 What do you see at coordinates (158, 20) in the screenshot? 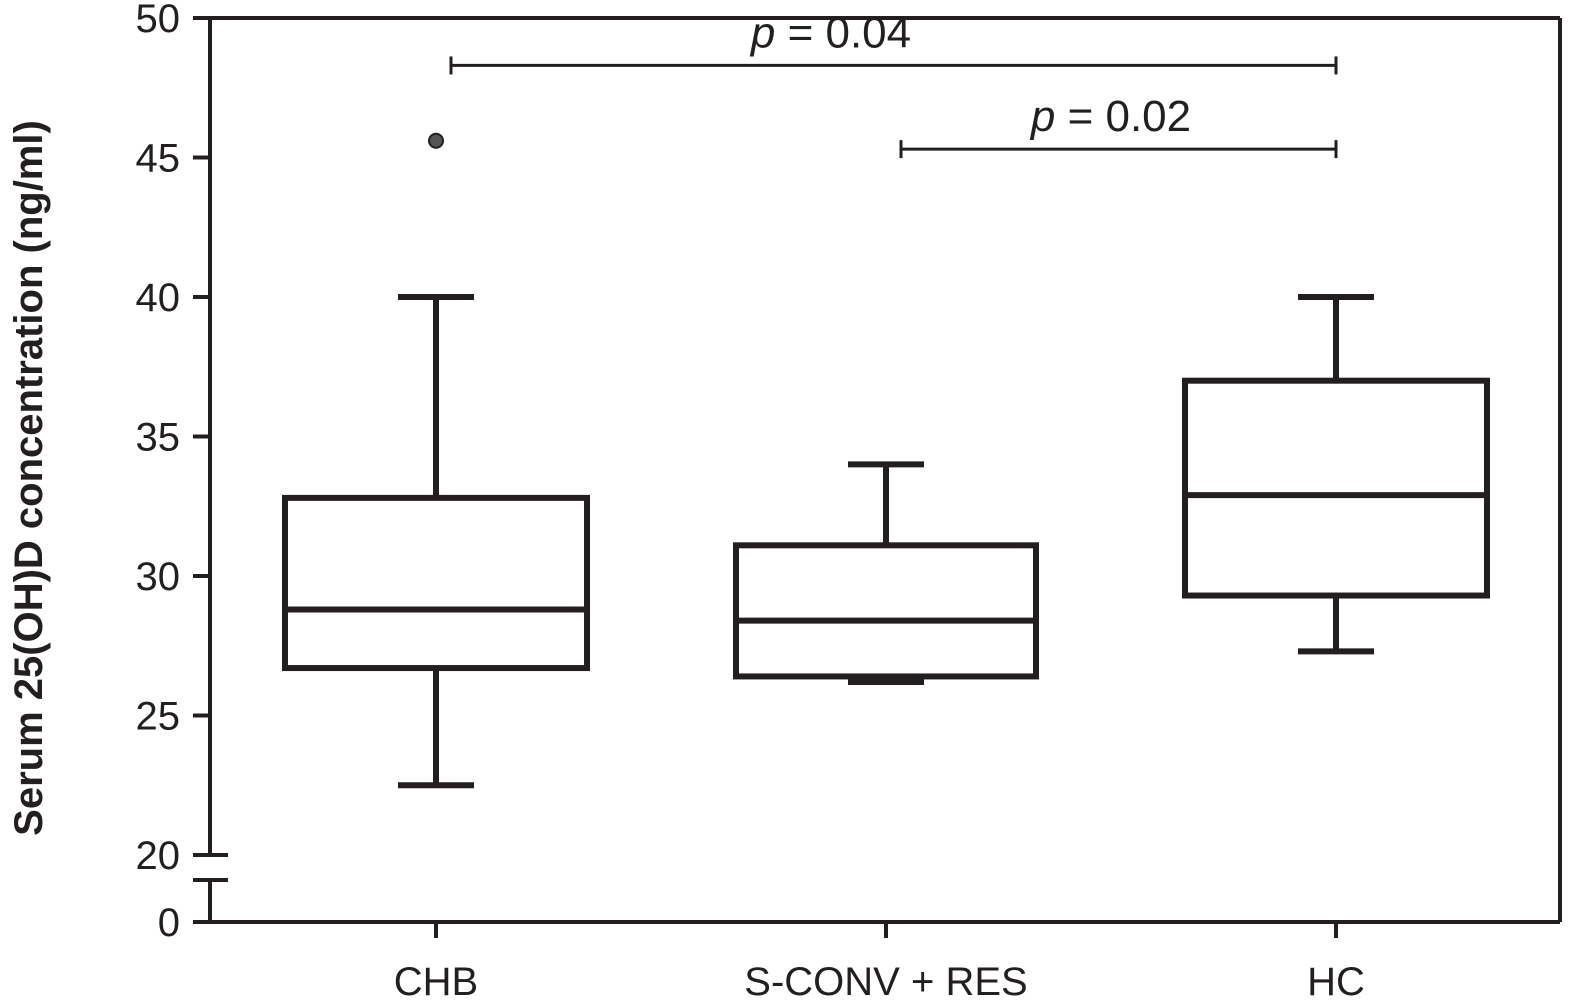
I see `y-tick-label-50: 50` at bounding box center [158, 20].